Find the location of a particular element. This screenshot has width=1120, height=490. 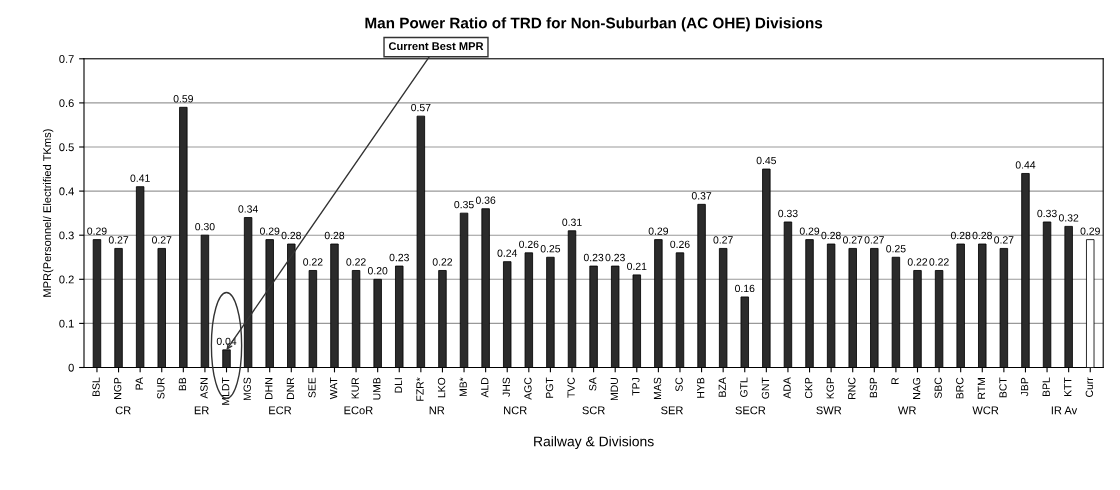

y-tick-label: 0 is located at coordinates (71, 367).